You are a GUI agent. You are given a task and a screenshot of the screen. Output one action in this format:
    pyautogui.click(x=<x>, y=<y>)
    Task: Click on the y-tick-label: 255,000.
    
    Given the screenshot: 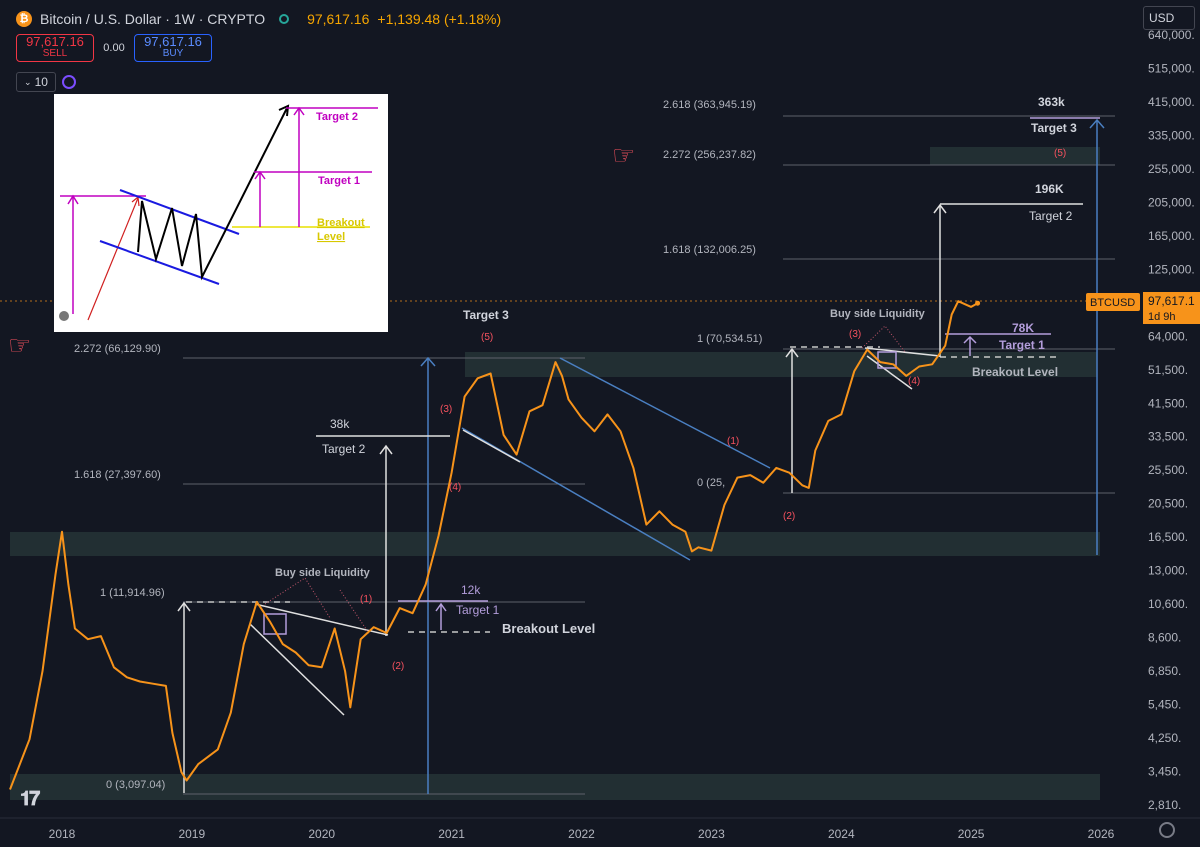 What is the action you would take?
    pyautogui.click(x=1171, y=169)
    